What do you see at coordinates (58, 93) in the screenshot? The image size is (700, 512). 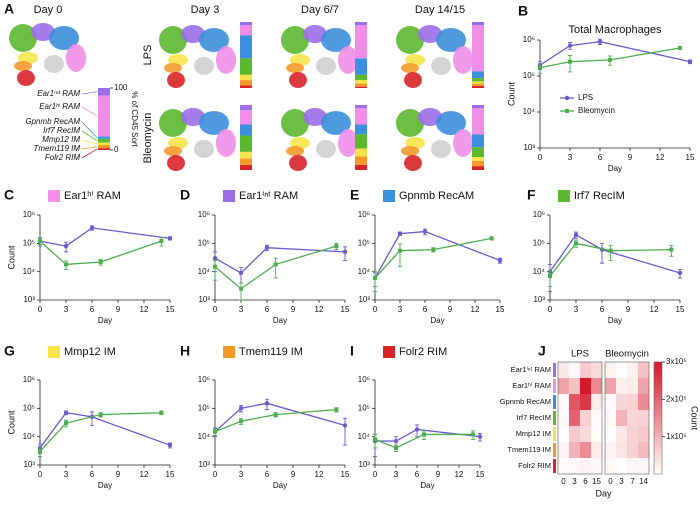 I see `legend-label: Ear1ⁱⁿᵗ RAM` at bounding box center [58, 93].